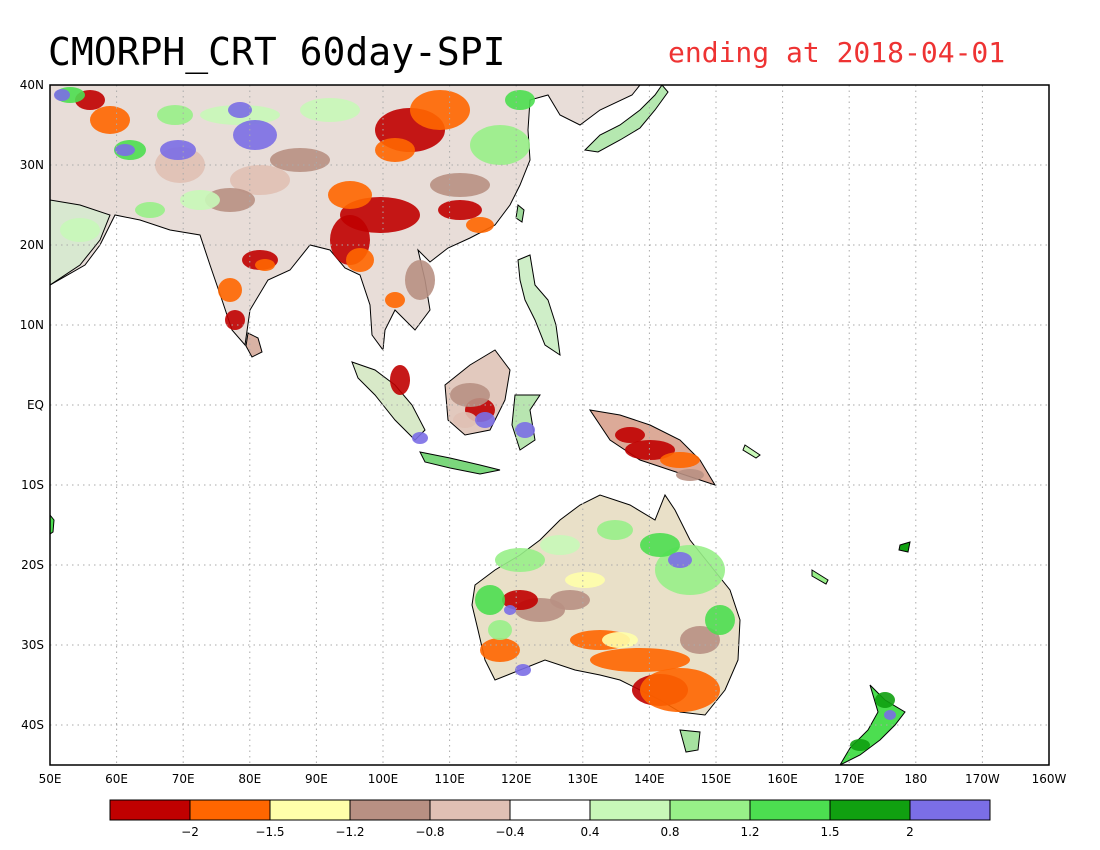 This screenshot has width=1100, height=850. I want to click on new-zealand, so click(872, 724).